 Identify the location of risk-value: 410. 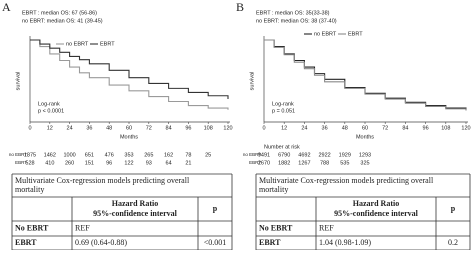
(49, 163).